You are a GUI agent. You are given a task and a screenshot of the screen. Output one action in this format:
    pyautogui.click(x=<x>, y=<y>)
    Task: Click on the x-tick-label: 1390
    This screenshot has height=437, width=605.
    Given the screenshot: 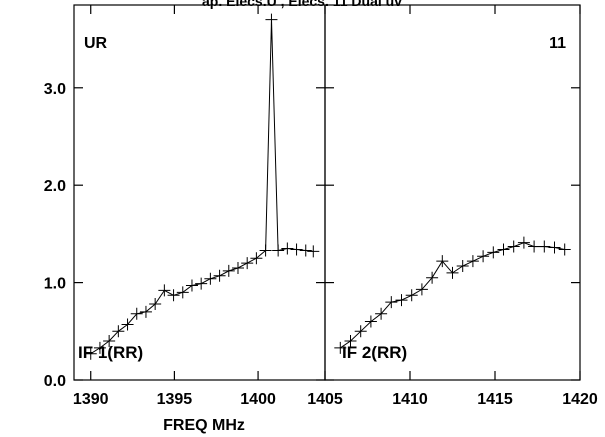 What is the action you would take?
    pyautogui.click(x=91, y=399)
    